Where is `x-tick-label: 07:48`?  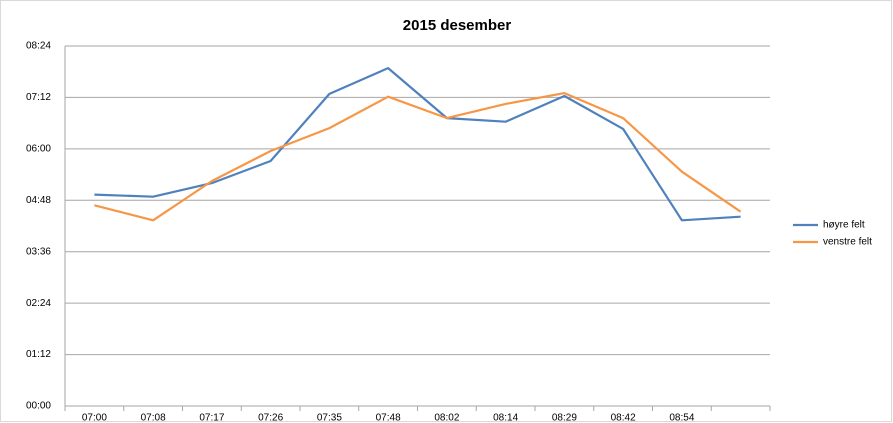 x-tick-label: 07:48 is located at coordinates (388, 418).